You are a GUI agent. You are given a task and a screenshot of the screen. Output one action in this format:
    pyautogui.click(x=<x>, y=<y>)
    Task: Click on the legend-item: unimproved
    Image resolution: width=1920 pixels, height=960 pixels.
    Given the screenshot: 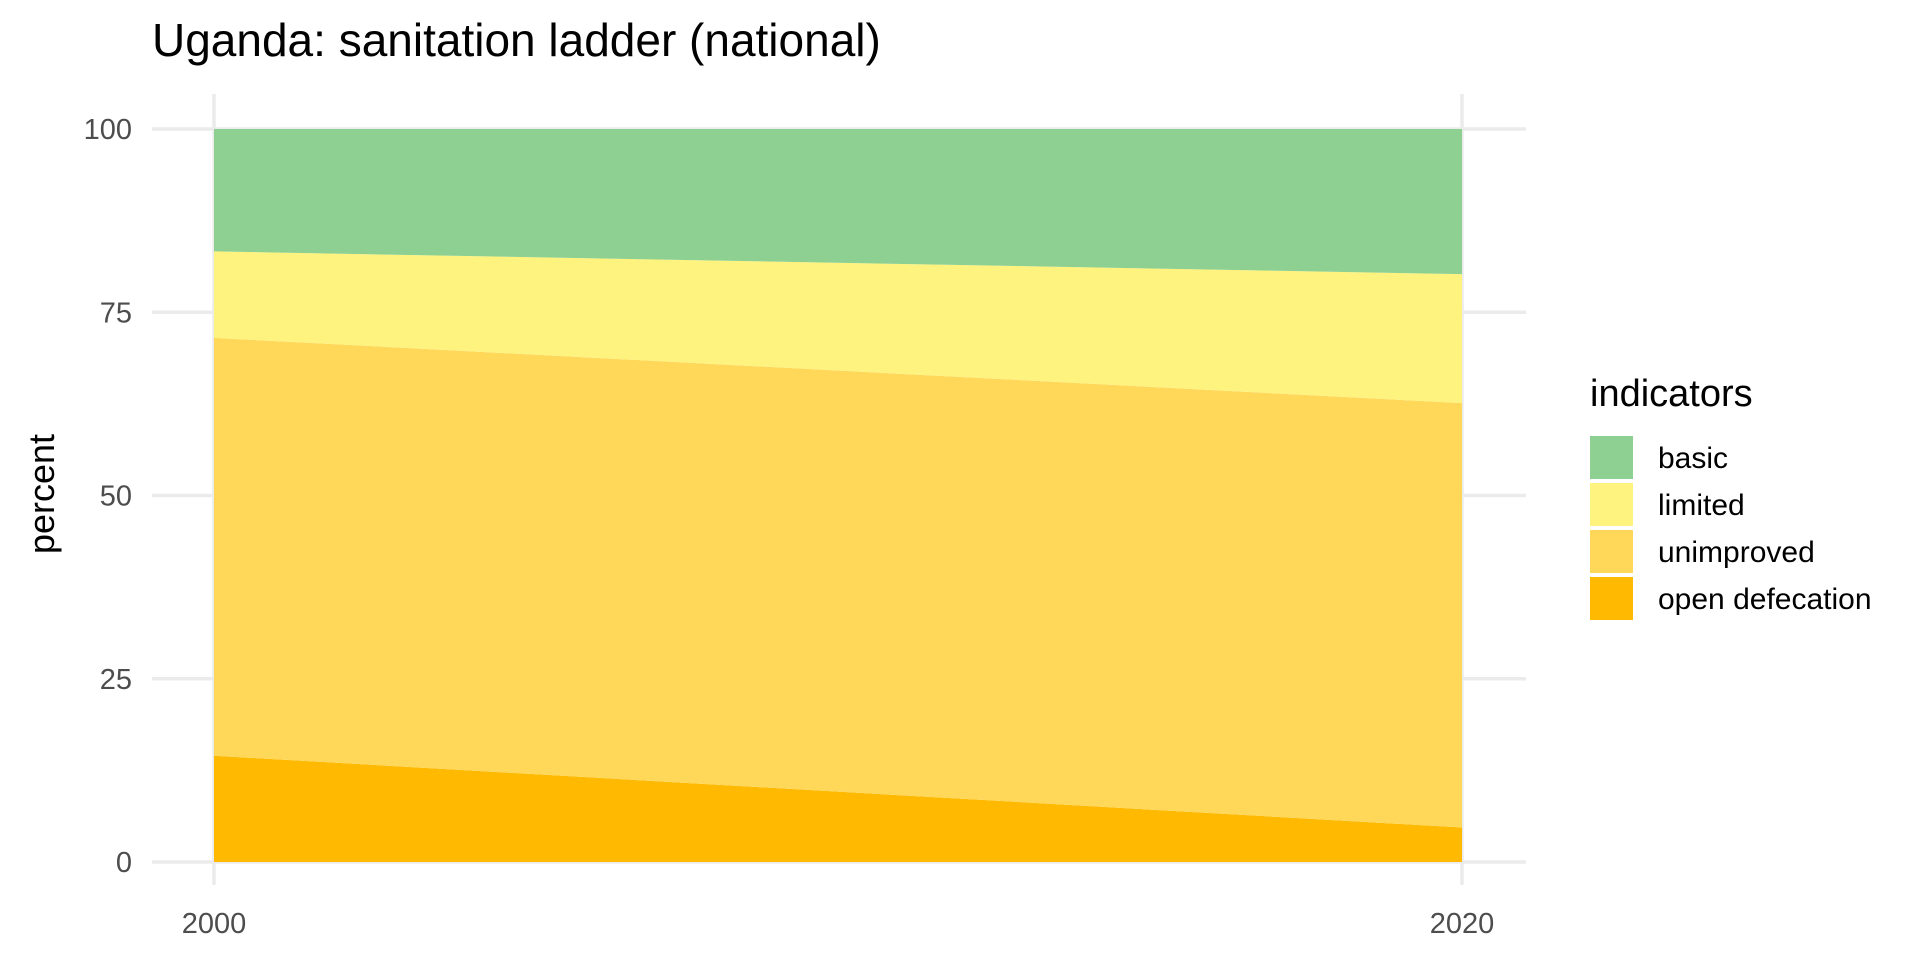 What is the action you would take?
    pyautogui.click(x=1702, y=551)
    